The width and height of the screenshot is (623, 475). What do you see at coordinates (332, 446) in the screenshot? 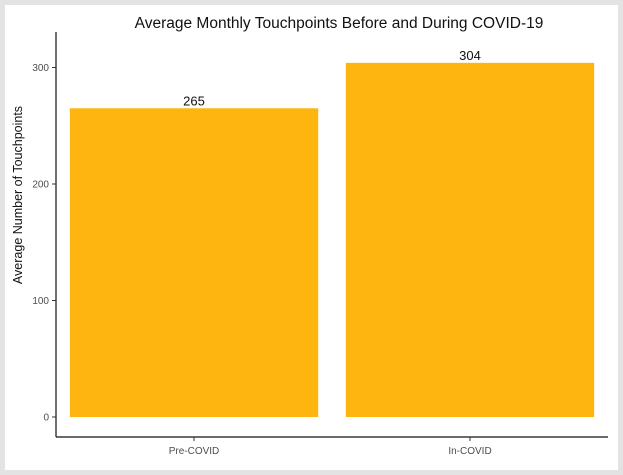
I see `x-axis: Pre-COVID In-COVID` at bounding box center [332, 446].